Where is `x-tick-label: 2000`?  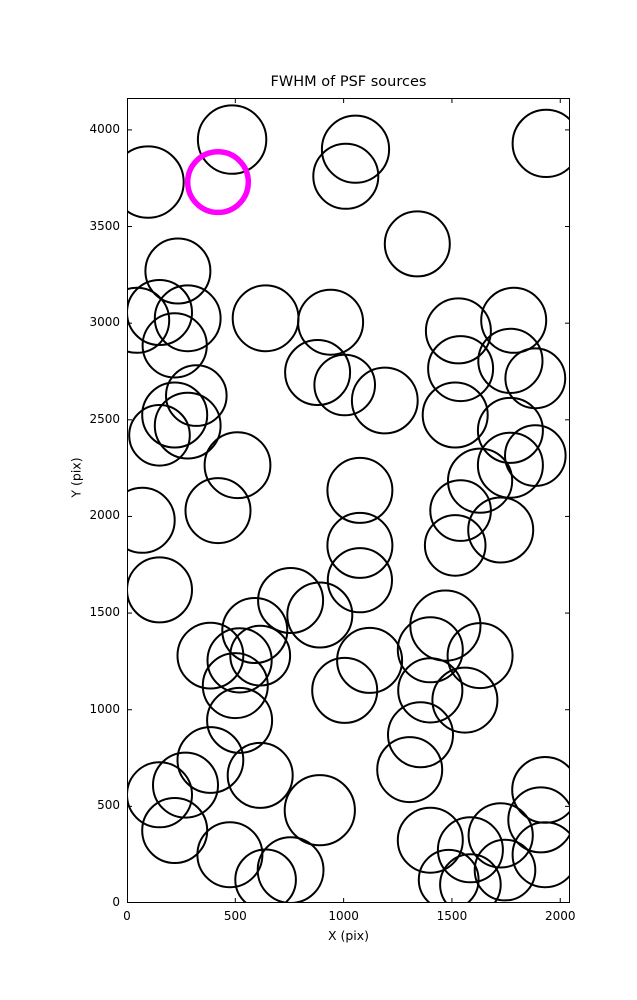
x-tick-label: 2000 is located at coordinates (560, 916).